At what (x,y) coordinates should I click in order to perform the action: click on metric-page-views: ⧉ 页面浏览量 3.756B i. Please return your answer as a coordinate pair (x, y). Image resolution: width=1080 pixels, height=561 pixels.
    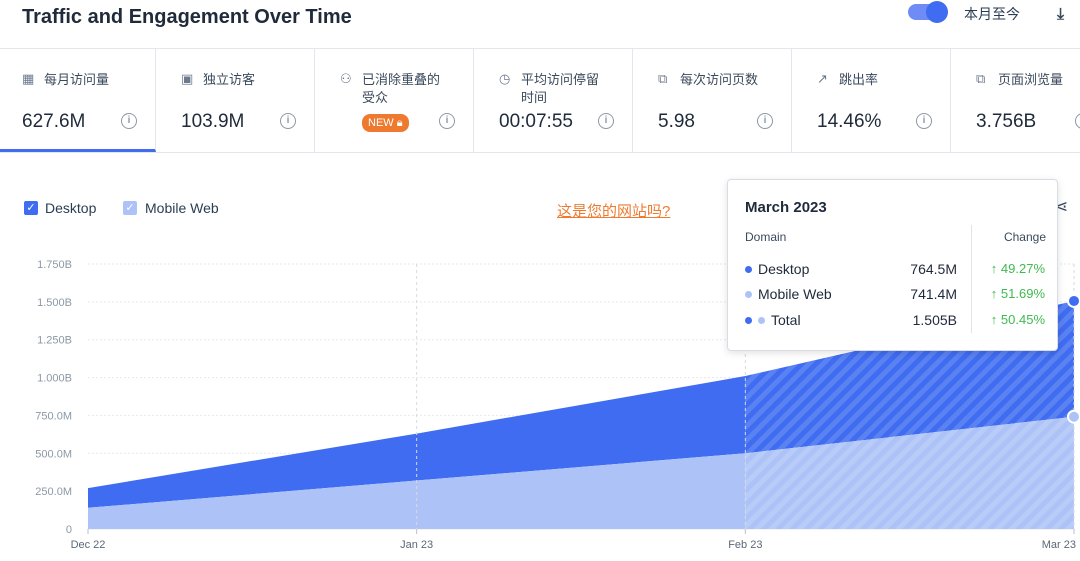
    Looking at the image, I should click on (1015, 100).